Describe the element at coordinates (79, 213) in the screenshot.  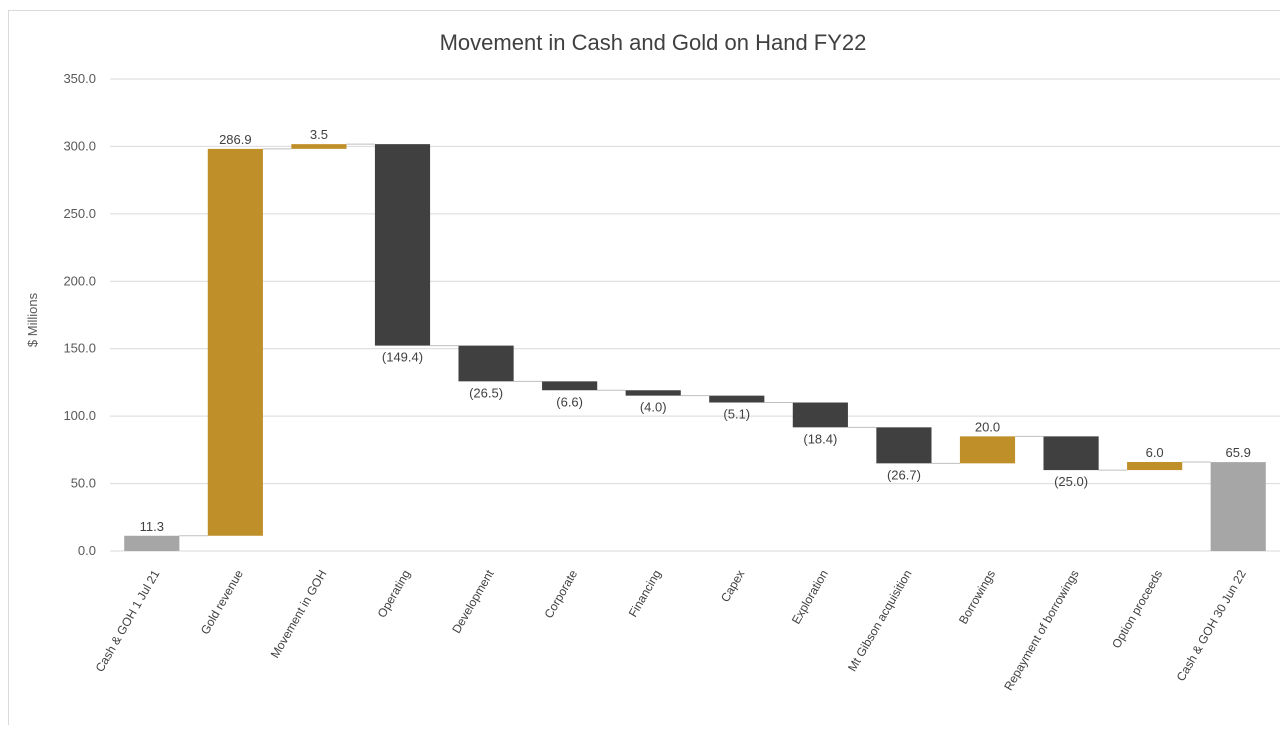
I see `y-tick-label: 250.0` at that location.